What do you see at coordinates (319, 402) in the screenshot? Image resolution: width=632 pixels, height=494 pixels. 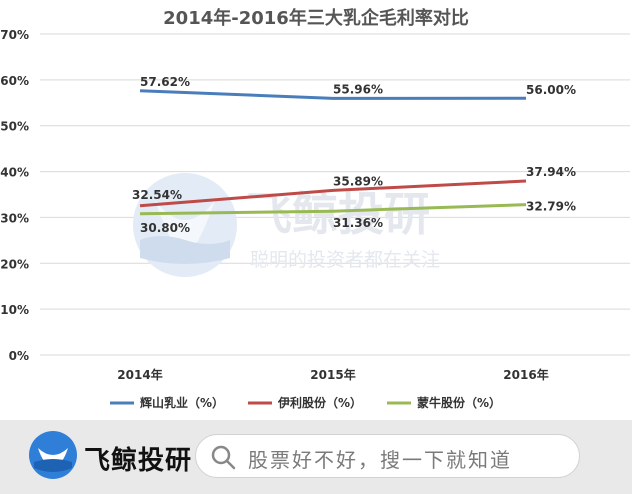 I see `legend-label: 伊利股份（%）` at bounding box center [319, 402].